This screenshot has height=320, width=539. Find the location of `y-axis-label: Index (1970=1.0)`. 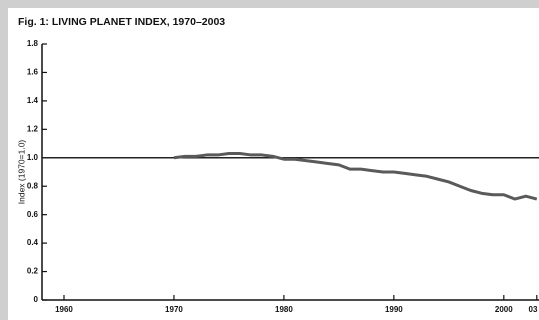

y-axis-label: Index (1970=1.0) is located at coordinates (21, 172).